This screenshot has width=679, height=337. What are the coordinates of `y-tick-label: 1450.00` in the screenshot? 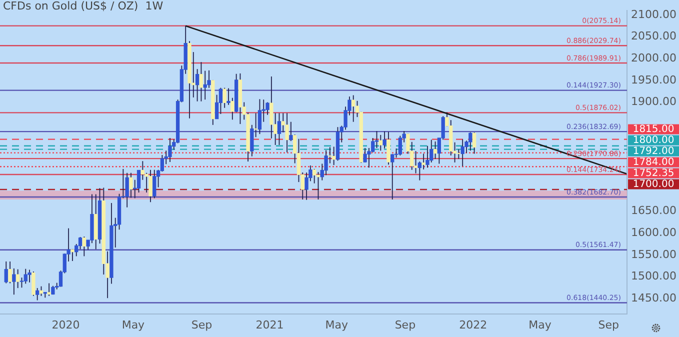 It's located at (653, 297).